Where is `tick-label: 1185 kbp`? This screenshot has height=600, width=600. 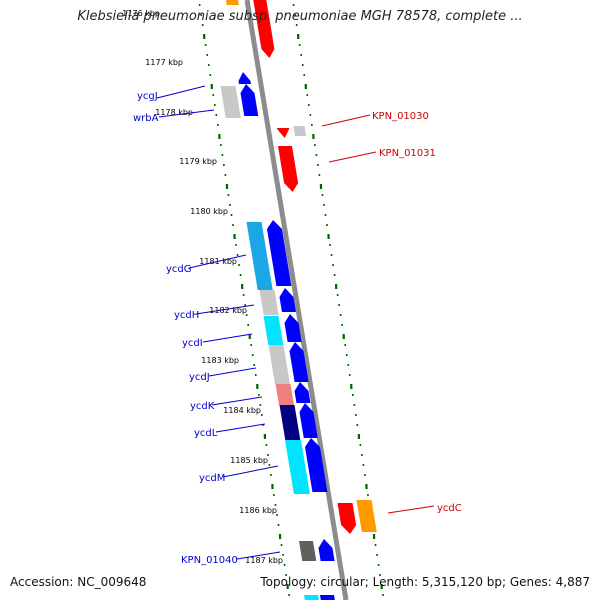 tick-label: 1185 kbp is located at coordinates (249, 460).